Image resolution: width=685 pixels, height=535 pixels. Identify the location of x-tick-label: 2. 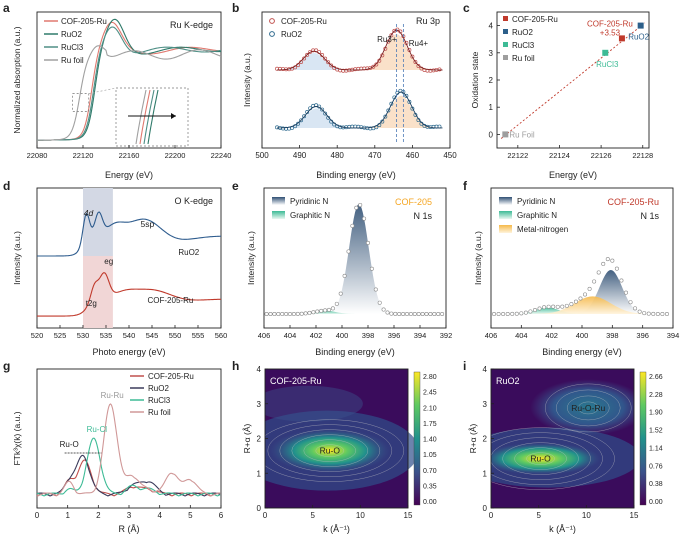
(98, 515).